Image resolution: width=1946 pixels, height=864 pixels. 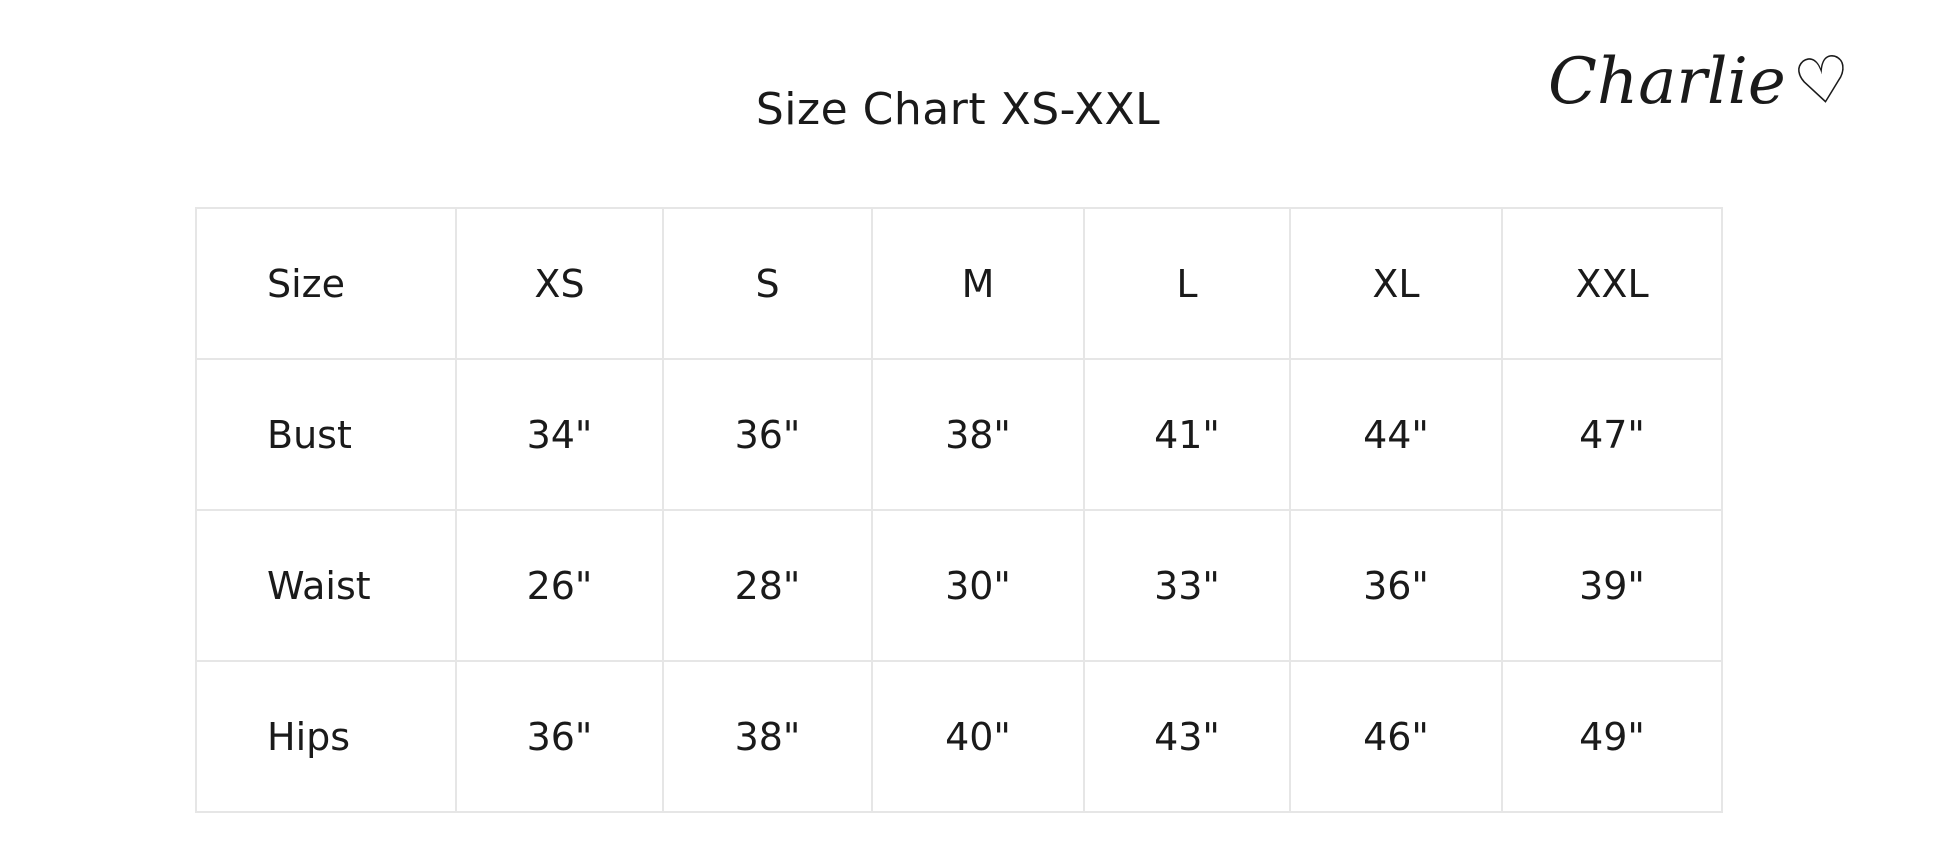 I want to click on logo-text: Charlie, so click(x=1667, y=82).